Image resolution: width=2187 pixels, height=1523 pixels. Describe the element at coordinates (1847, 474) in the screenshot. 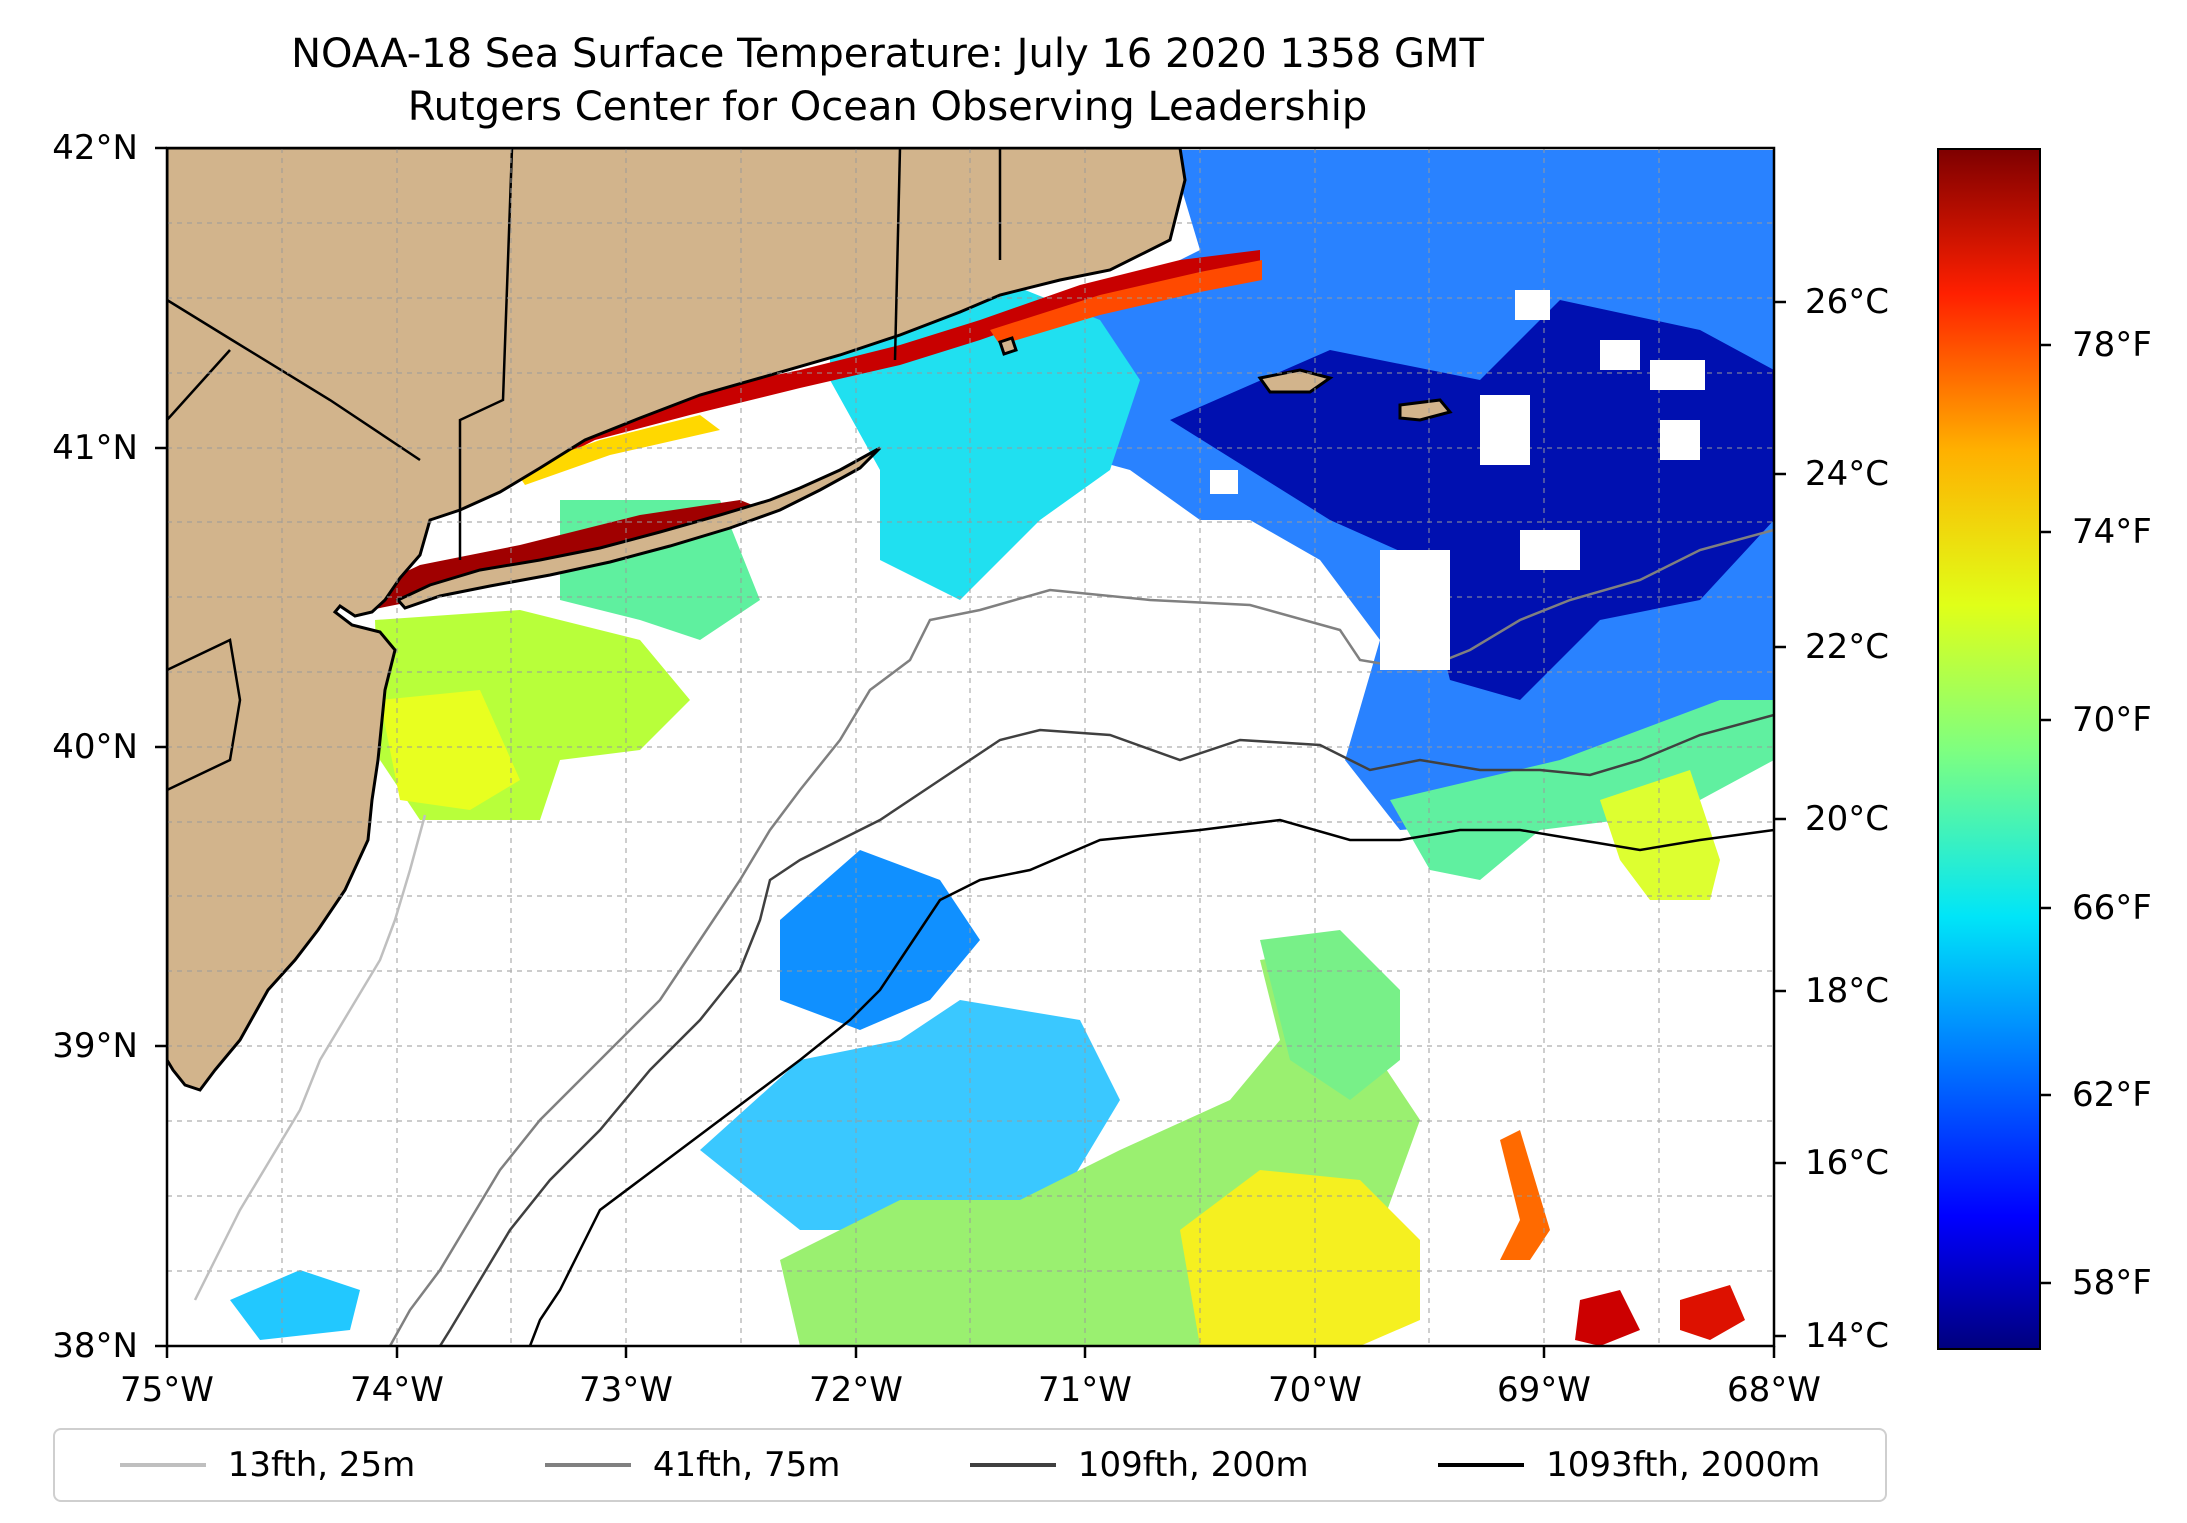

I see `celsius-label: 24°C` at that location.